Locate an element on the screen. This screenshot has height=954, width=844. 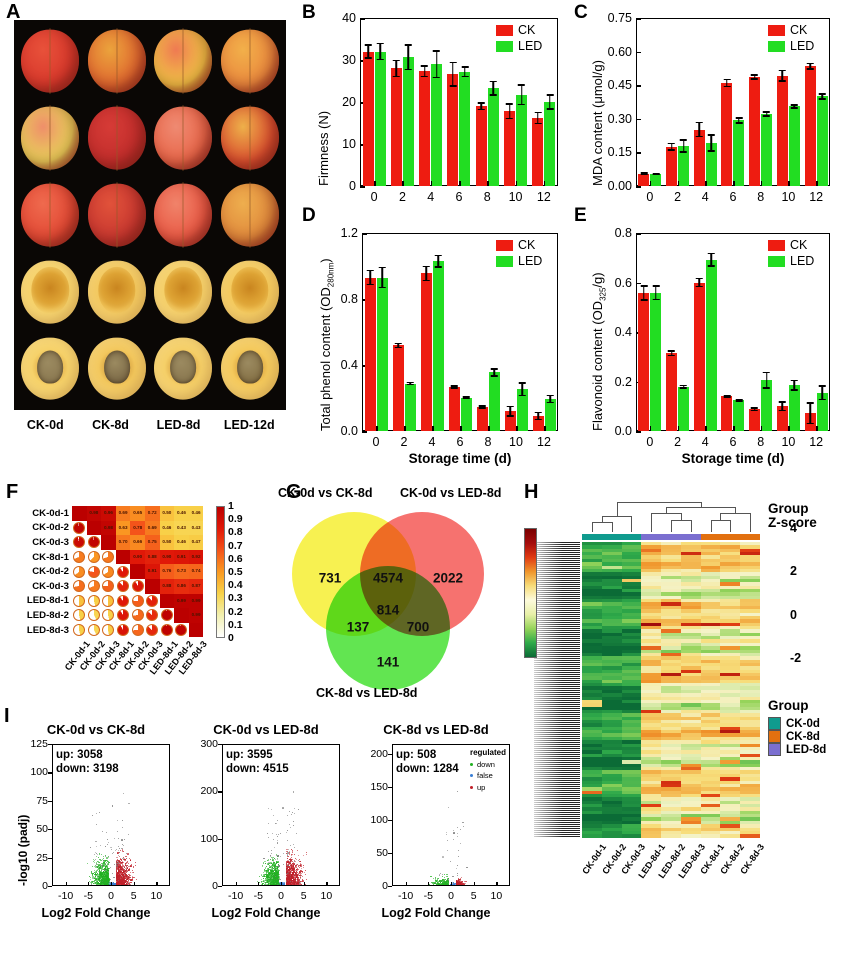
correlation-pie-icon is located at coordinates (79, 571).